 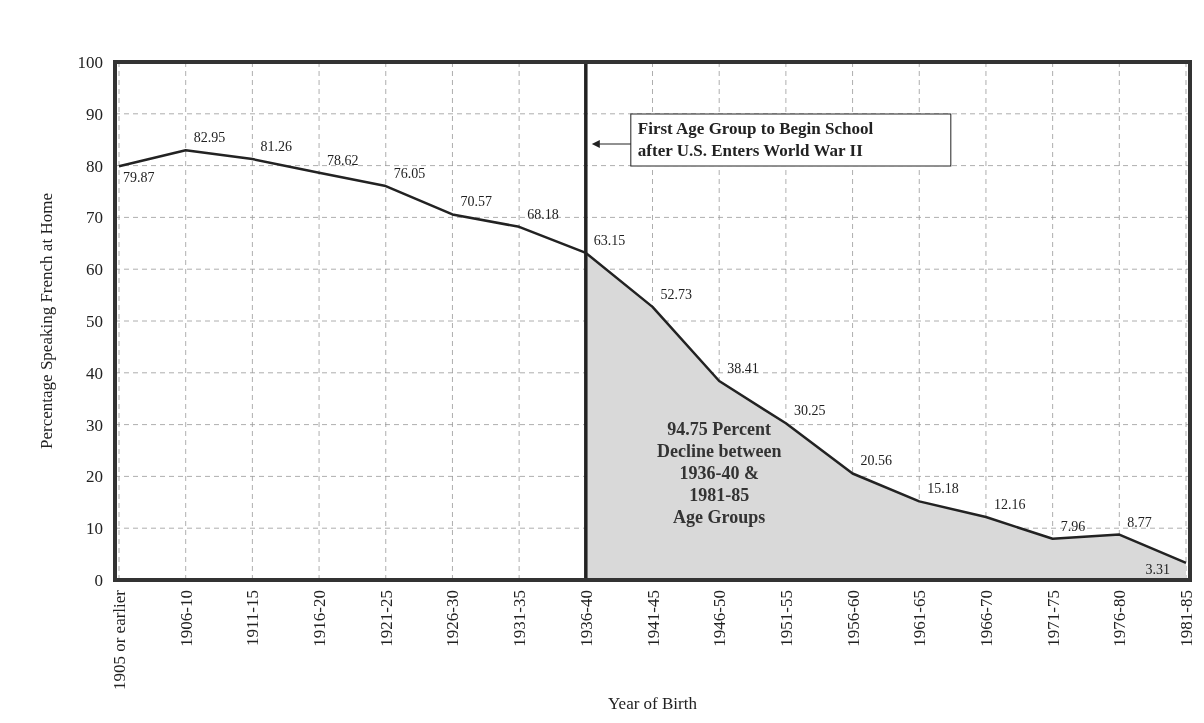 What do you see at coordinates (755, 139) in the screenshot?
I see `ref-line-label: First Age Group to Begin School after U.S. Enters World War II` at bounding box center [755, 139].